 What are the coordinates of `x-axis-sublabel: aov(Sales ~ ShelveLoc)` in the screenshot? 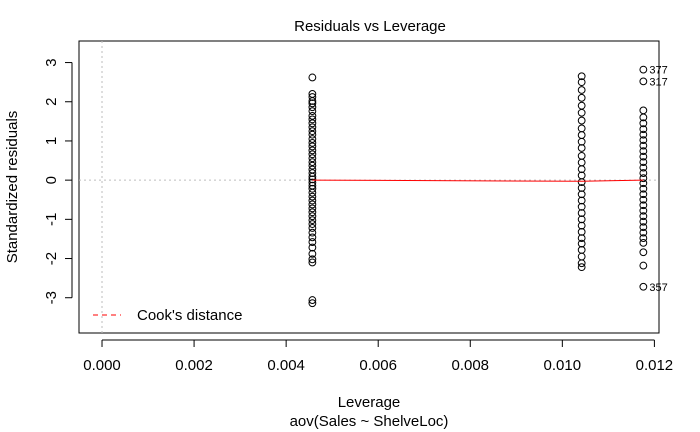 It's located at (369, 421).